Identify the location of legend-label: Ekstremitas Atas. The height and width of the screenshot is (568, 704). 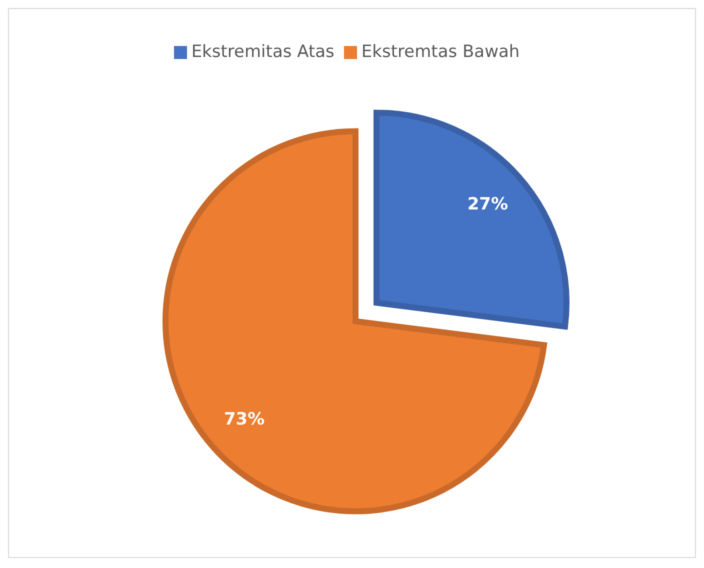
(262, 52).